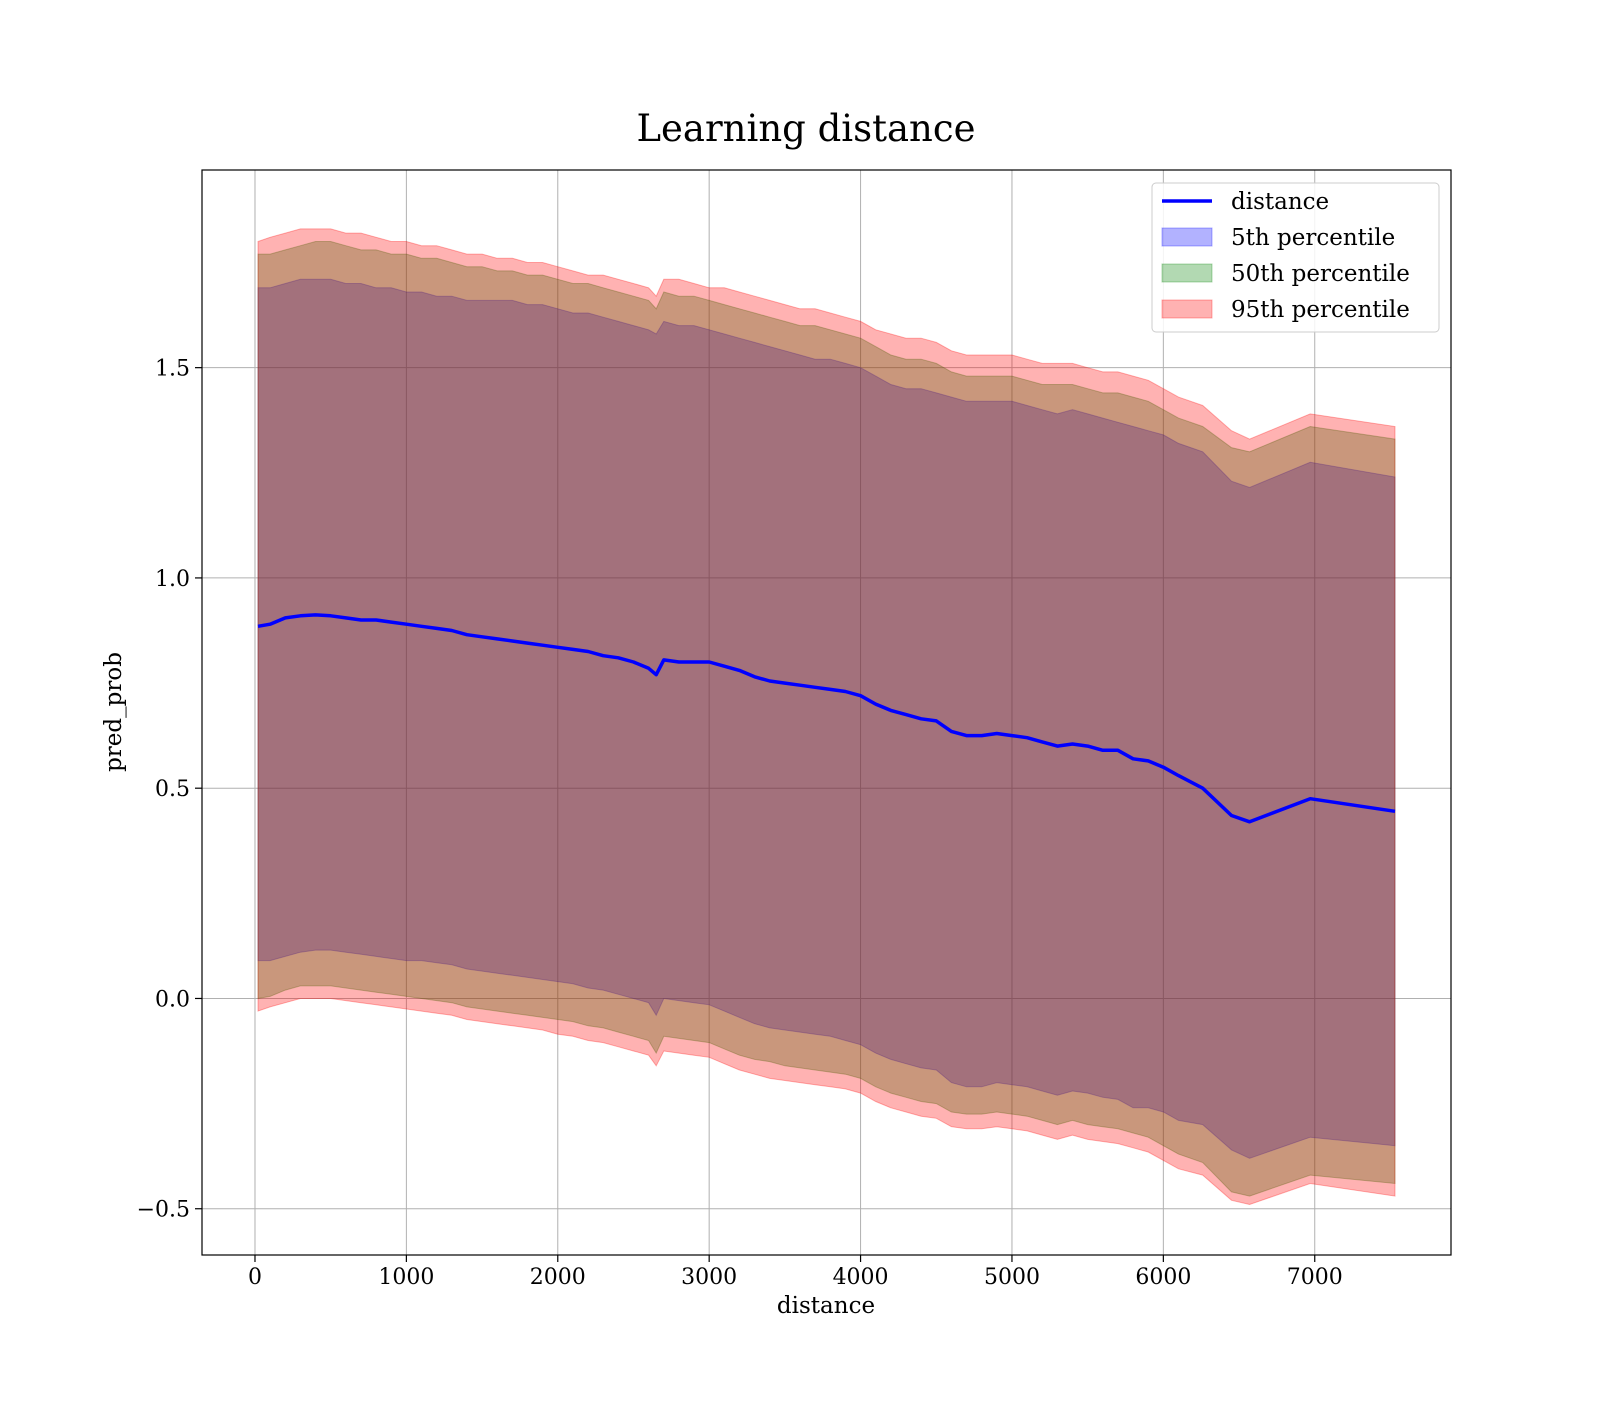 This screenshot has width=1600, height=1405. I want to click on y-tick-label: 0.0, so click(172, 999).